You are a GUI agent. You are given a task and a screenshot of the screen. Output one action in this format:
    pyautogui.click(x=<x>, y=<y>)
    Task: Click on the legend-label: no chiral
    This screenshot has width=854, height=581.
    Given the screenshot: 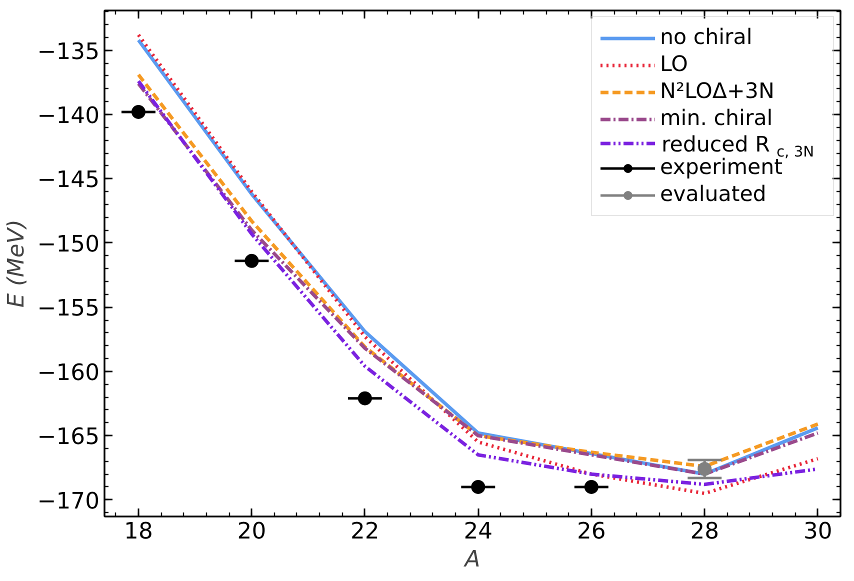 What is the action you would take?
    pyautogui.click(x=707, y=37)
    